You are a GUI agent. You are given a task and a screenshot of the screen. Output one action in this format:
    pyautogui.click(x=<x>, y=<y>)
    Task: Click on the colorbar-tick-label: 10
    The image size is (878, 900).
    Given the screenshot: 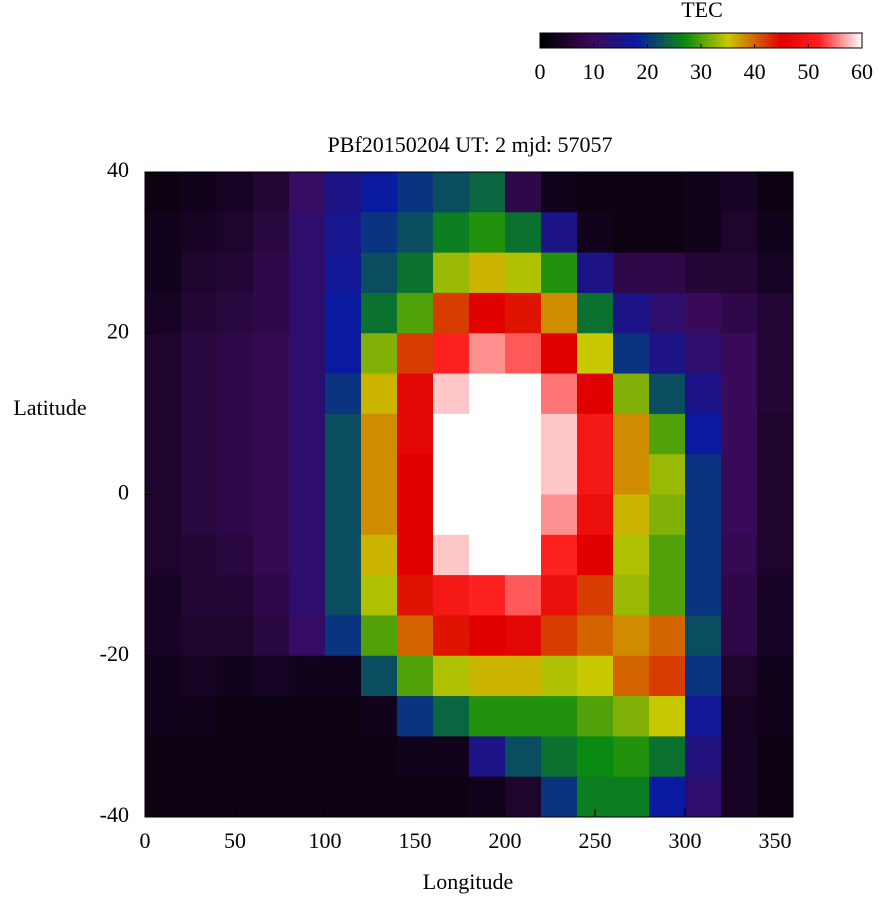 What is the action you would take?
    pyautogui.click(x=594, y=71)
    